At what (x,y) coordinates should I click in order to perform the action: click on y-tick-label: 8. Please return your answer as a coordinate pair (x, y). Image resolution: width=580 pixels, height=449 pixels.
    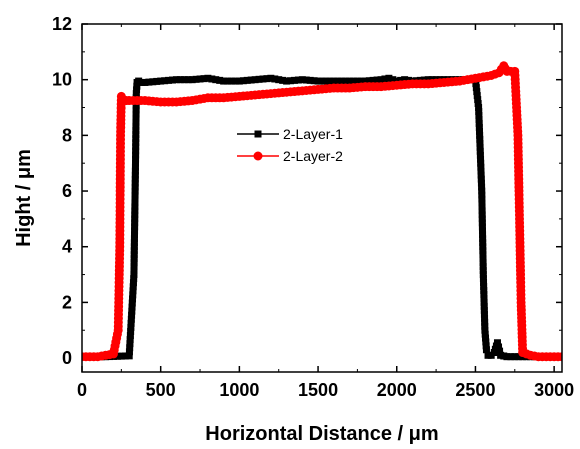
    Looking at the image, I should click on (67, 135).